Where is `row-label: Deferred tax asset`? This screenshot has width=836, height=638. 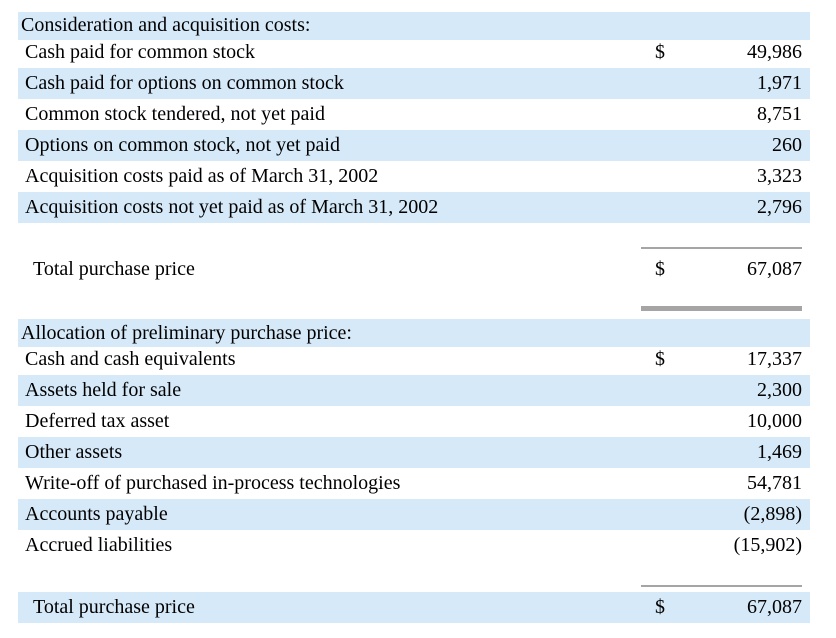
row-label: Deferred tax asset is located at coordinates (97, 421).